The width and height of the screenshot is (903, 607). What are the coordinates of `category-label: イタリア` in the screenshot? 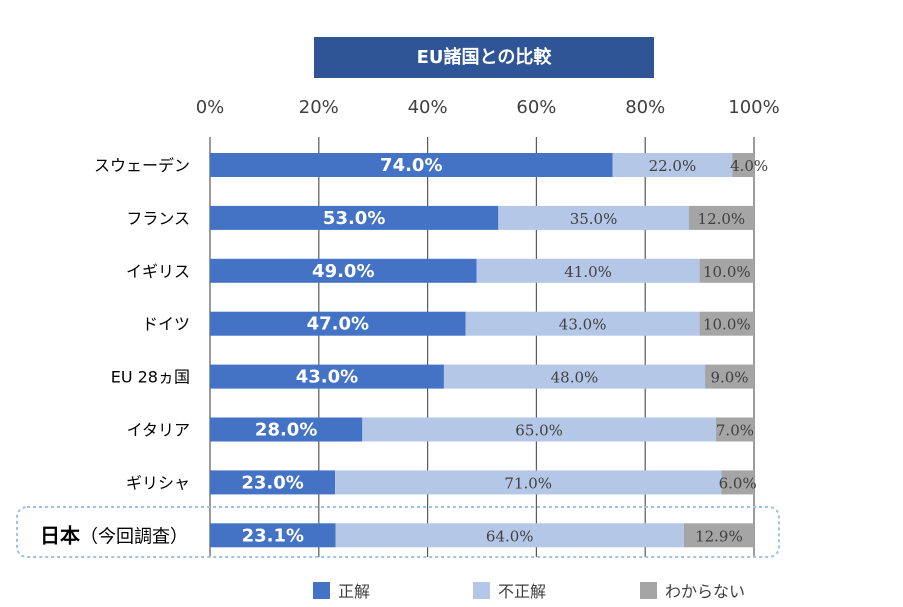 It's located at (158, 430).